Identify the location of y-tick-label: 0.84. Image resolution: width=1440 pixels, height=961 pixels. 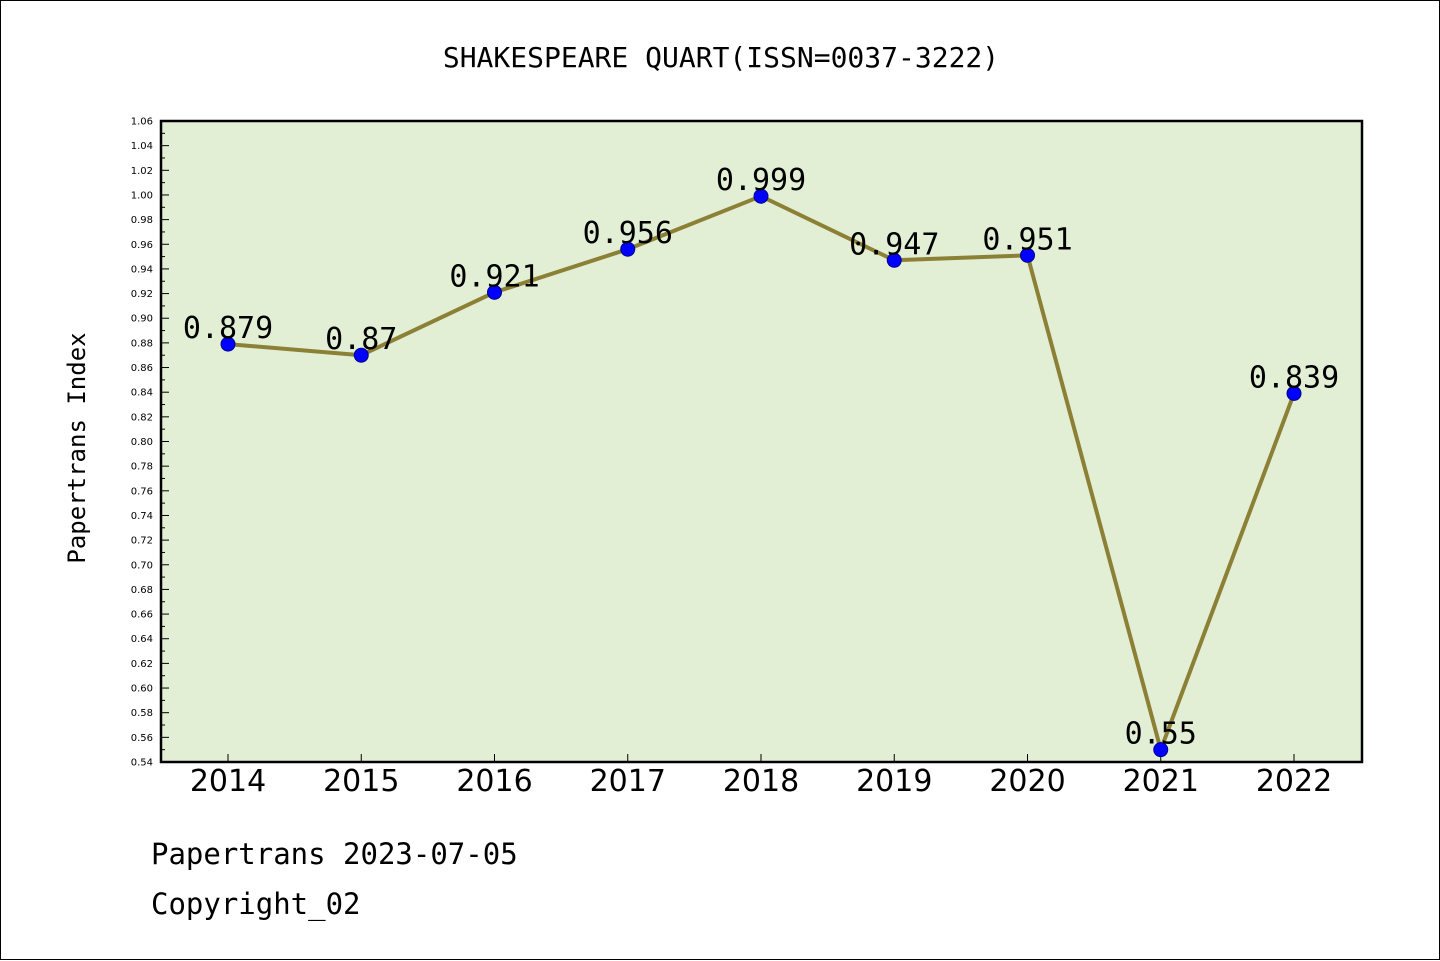
(142, 393).